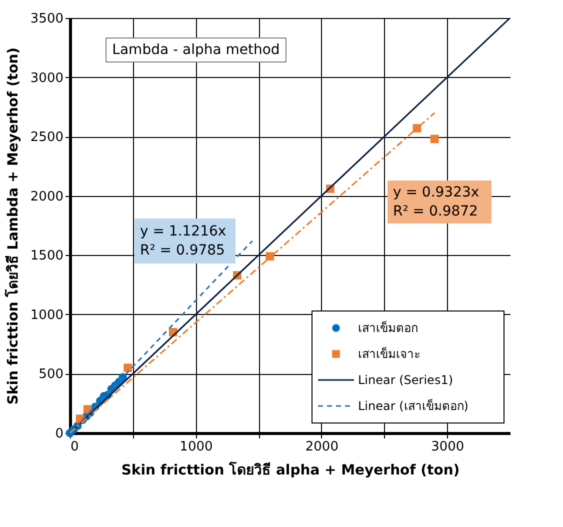 This screenshot has width=563, height=527. What do you see at coordinates (436, 202) in the screenshot?
I see `annotation: y = 0.9323x R² = 0.9872` at bounding box center [436, 202].